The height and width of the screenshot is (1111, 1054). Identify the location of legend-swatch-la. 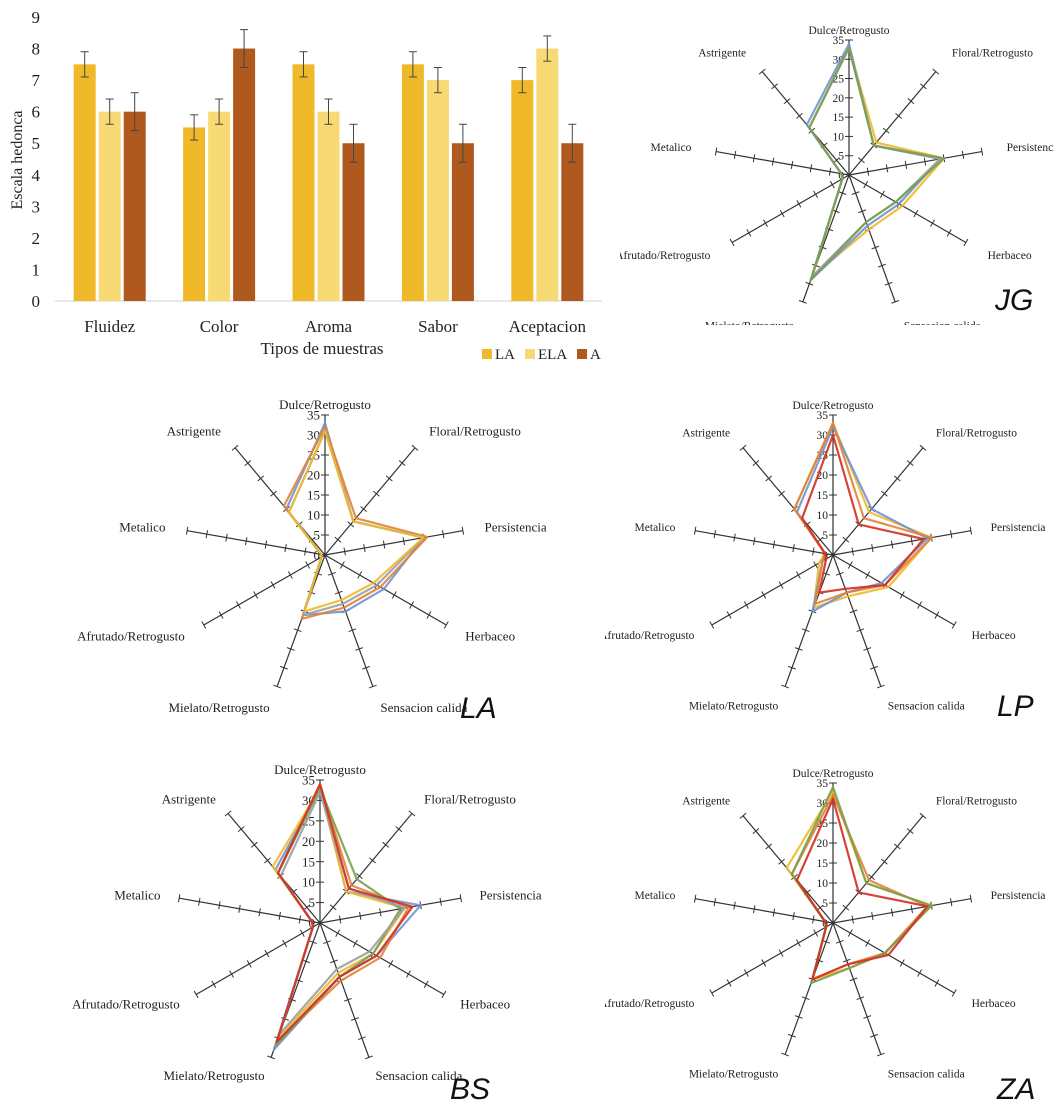
(487, 354).